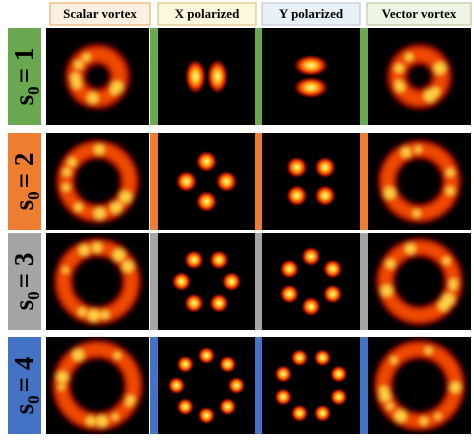 The image size is (474, 440). I want to click on ring-mid, so click(419, 76).